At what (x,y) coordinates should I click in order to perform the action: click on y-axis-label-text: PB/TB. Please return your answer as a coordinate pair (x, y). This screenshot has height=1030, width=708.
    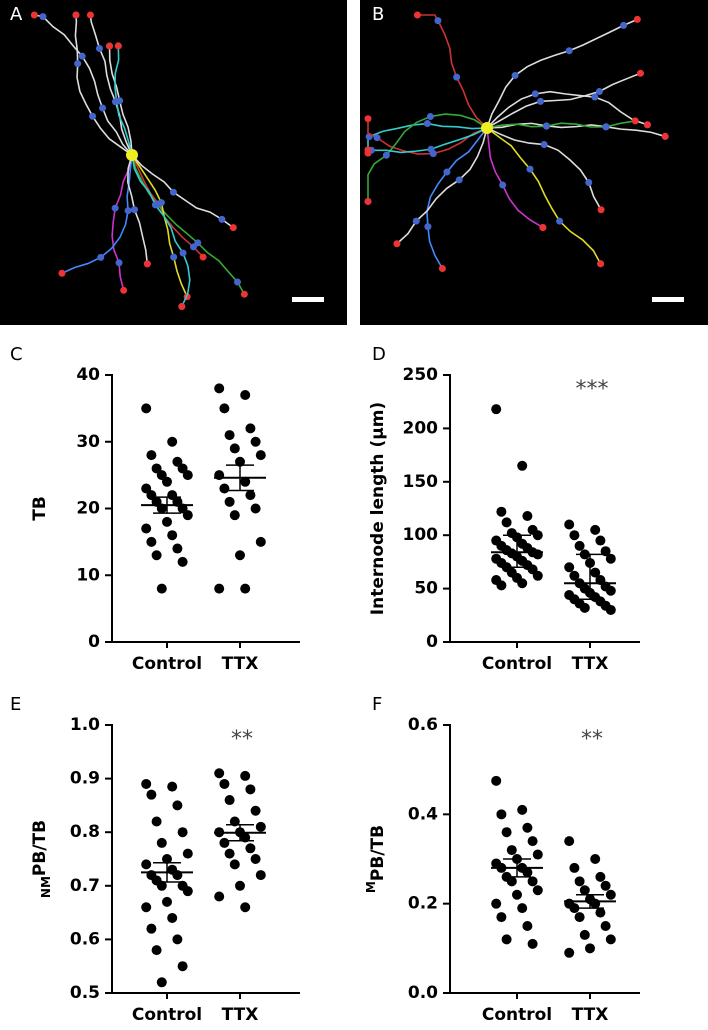
    Looking at the image, I should click on (40, 848).